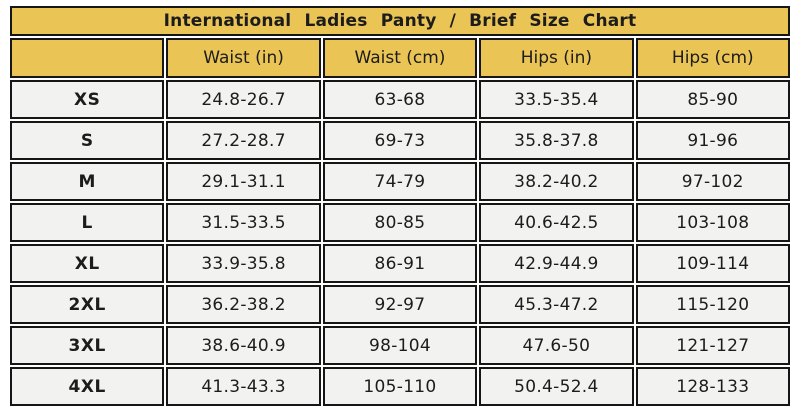 The width and height of the screenshot is (800, 413). Describe the element at coordinates (87, 386) in the screenshot. I see `size-label-cell: 4XL` at that location.